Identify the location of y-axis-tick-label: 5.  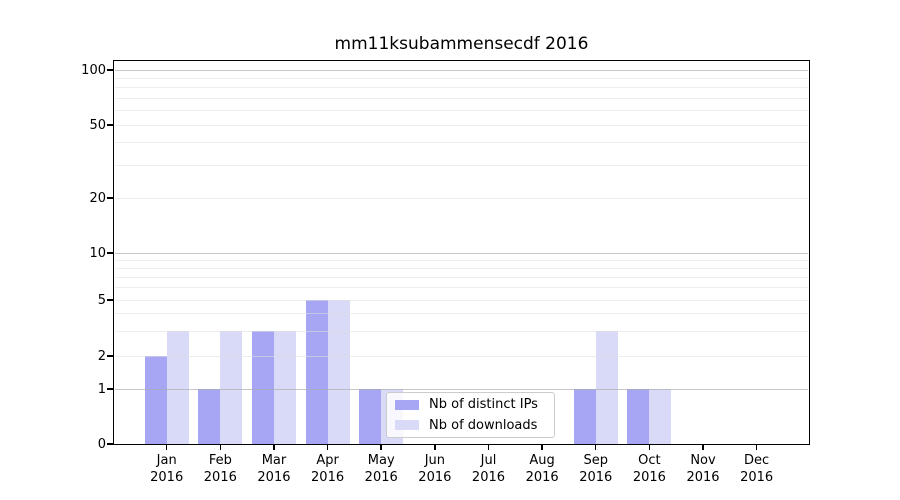
(101, 300).